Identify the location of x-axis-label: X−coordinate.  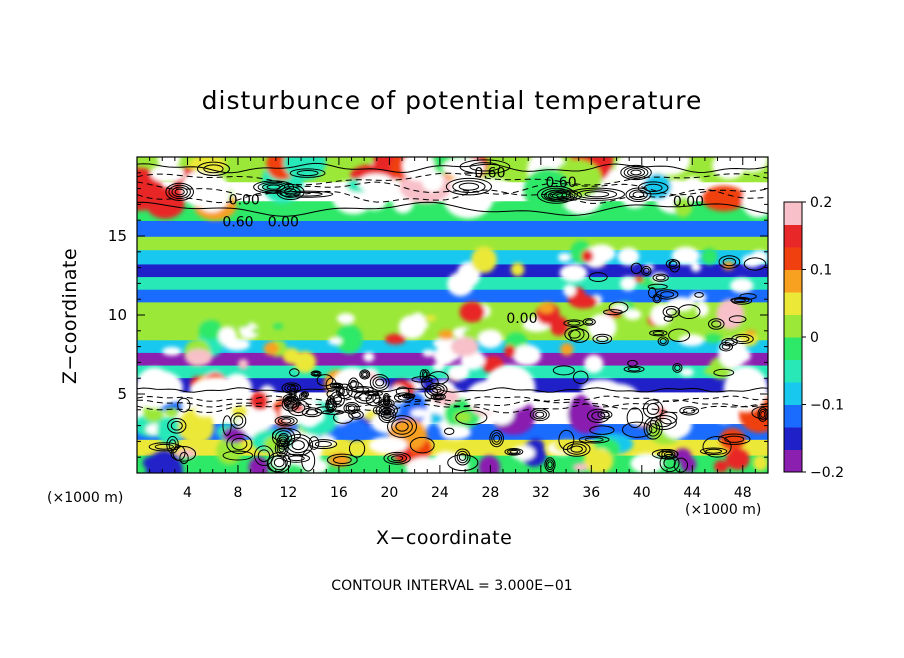
(444, 538).